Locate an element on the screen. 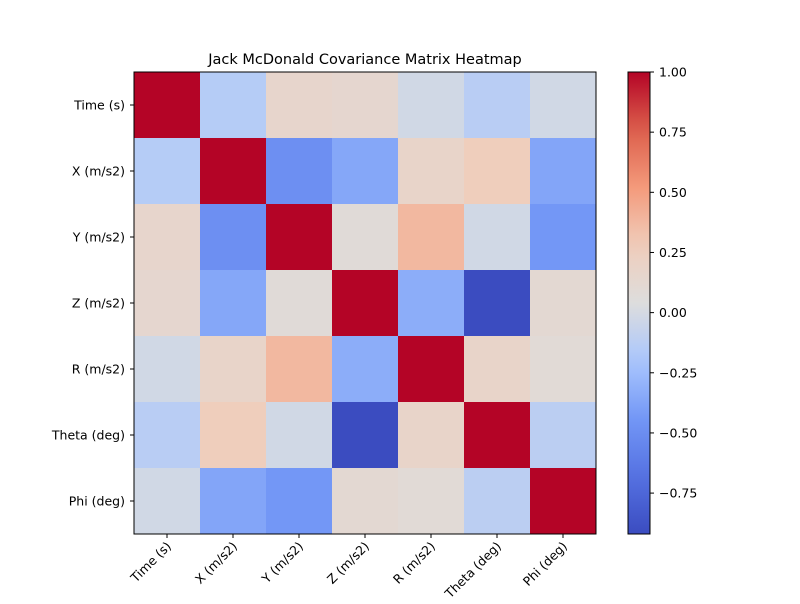 This screenshot has height=604, width=800. x-tick-label: Time (s) is located at coordinates (150, 562).